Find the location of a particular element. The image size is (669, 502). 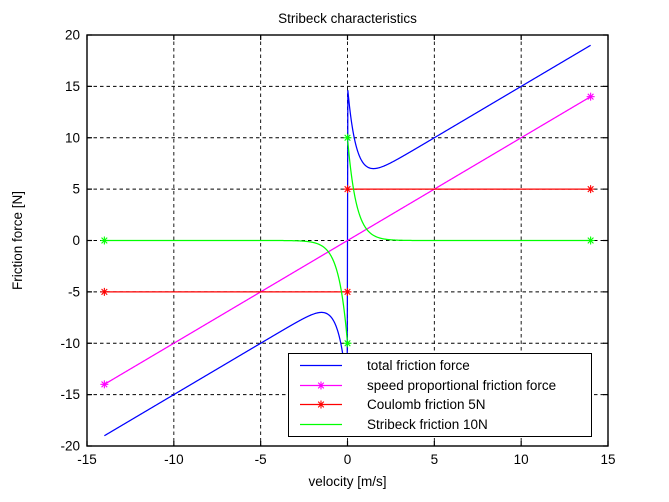

x-tick-label: 15 is located at coordinates (607, 459).